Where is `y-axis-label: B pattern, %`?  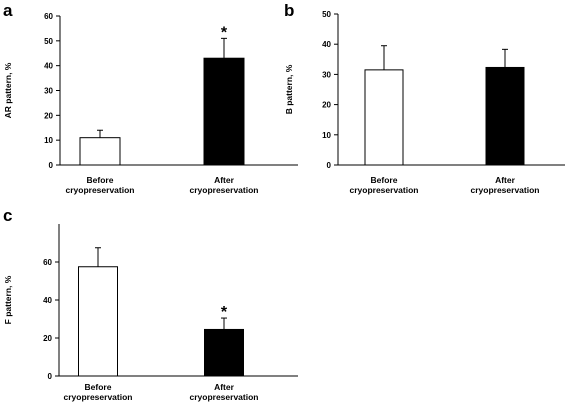
y-axis-label: B pattern, % is located at coordinates (289, 89).